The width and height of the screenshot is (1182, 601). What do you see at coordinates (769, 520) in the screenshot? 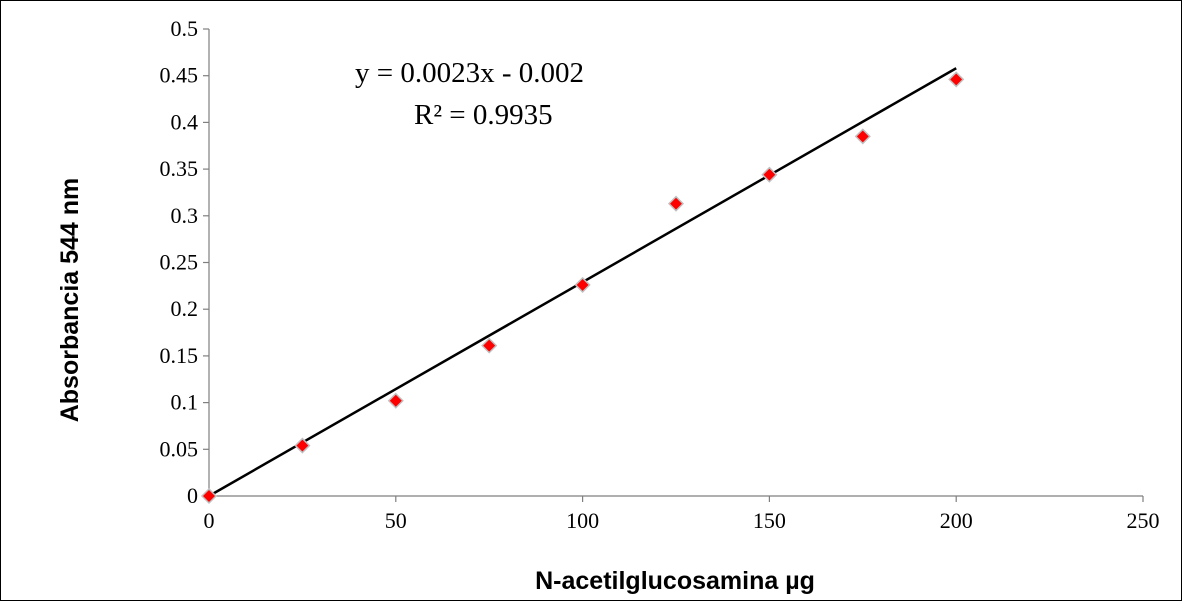
I see `x-tick-label: 150` at bounding box center [769, 520].